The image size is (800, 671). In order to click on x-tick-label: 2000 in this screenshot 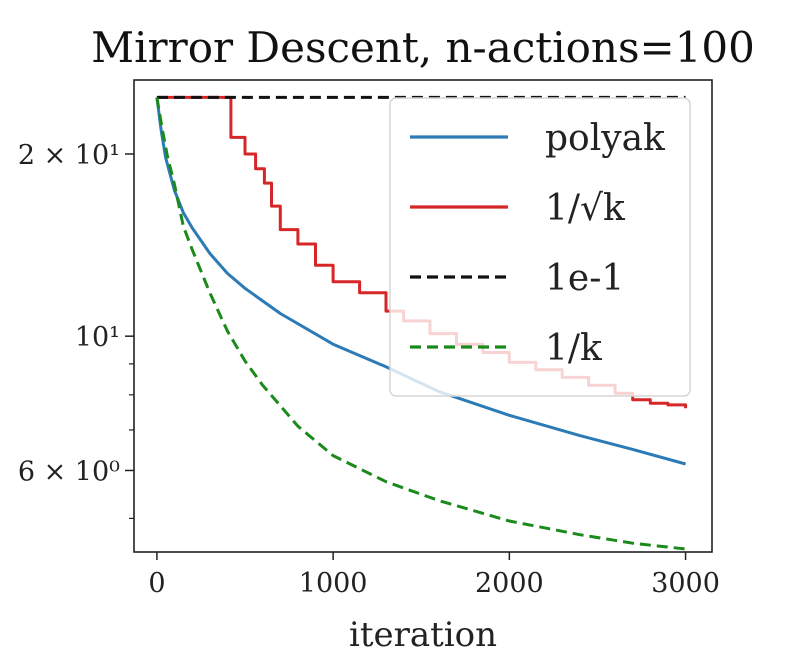, I will do `click(509, 583)`.